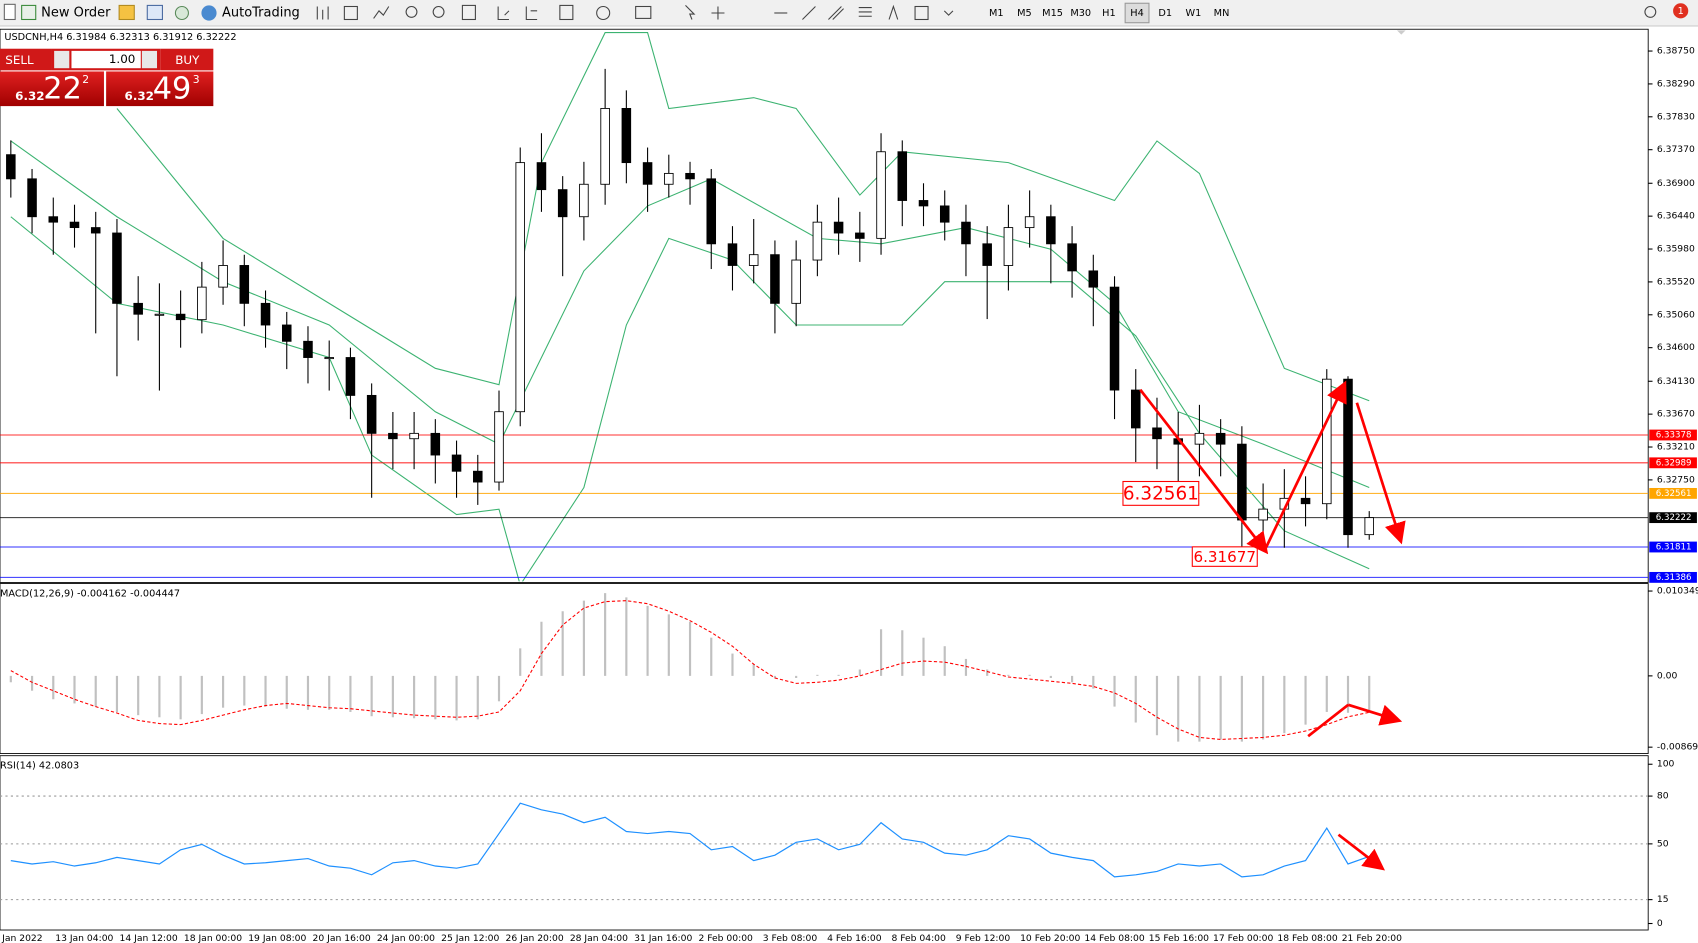  What do you see at coordinates (1663, 843) in the screenshot?
I see `y-tick-label: 50` at bounding box center [1663, 843].